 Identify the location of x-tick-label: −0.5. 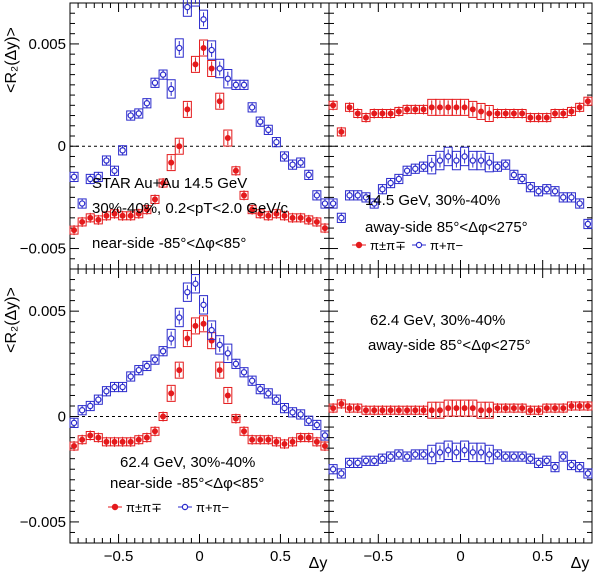
(119, 556).